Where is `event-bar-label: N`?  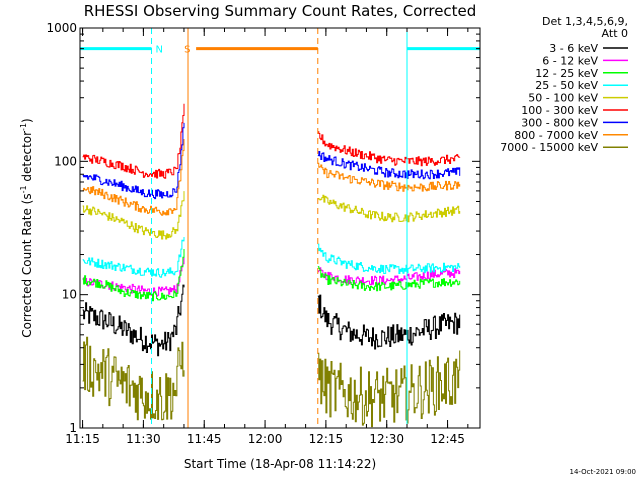
event-bar-label: N is located at coordinates (159, 50).